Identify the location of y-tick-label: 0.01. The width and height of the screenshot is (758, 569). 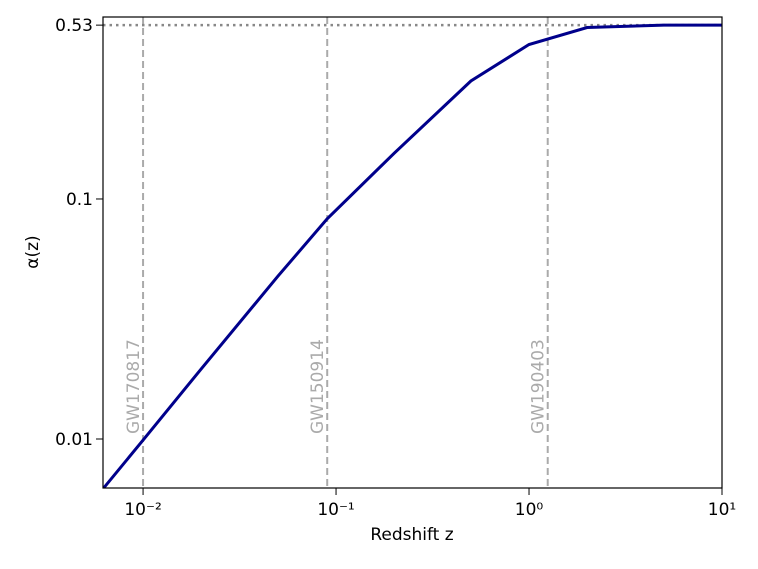
(74, 440).